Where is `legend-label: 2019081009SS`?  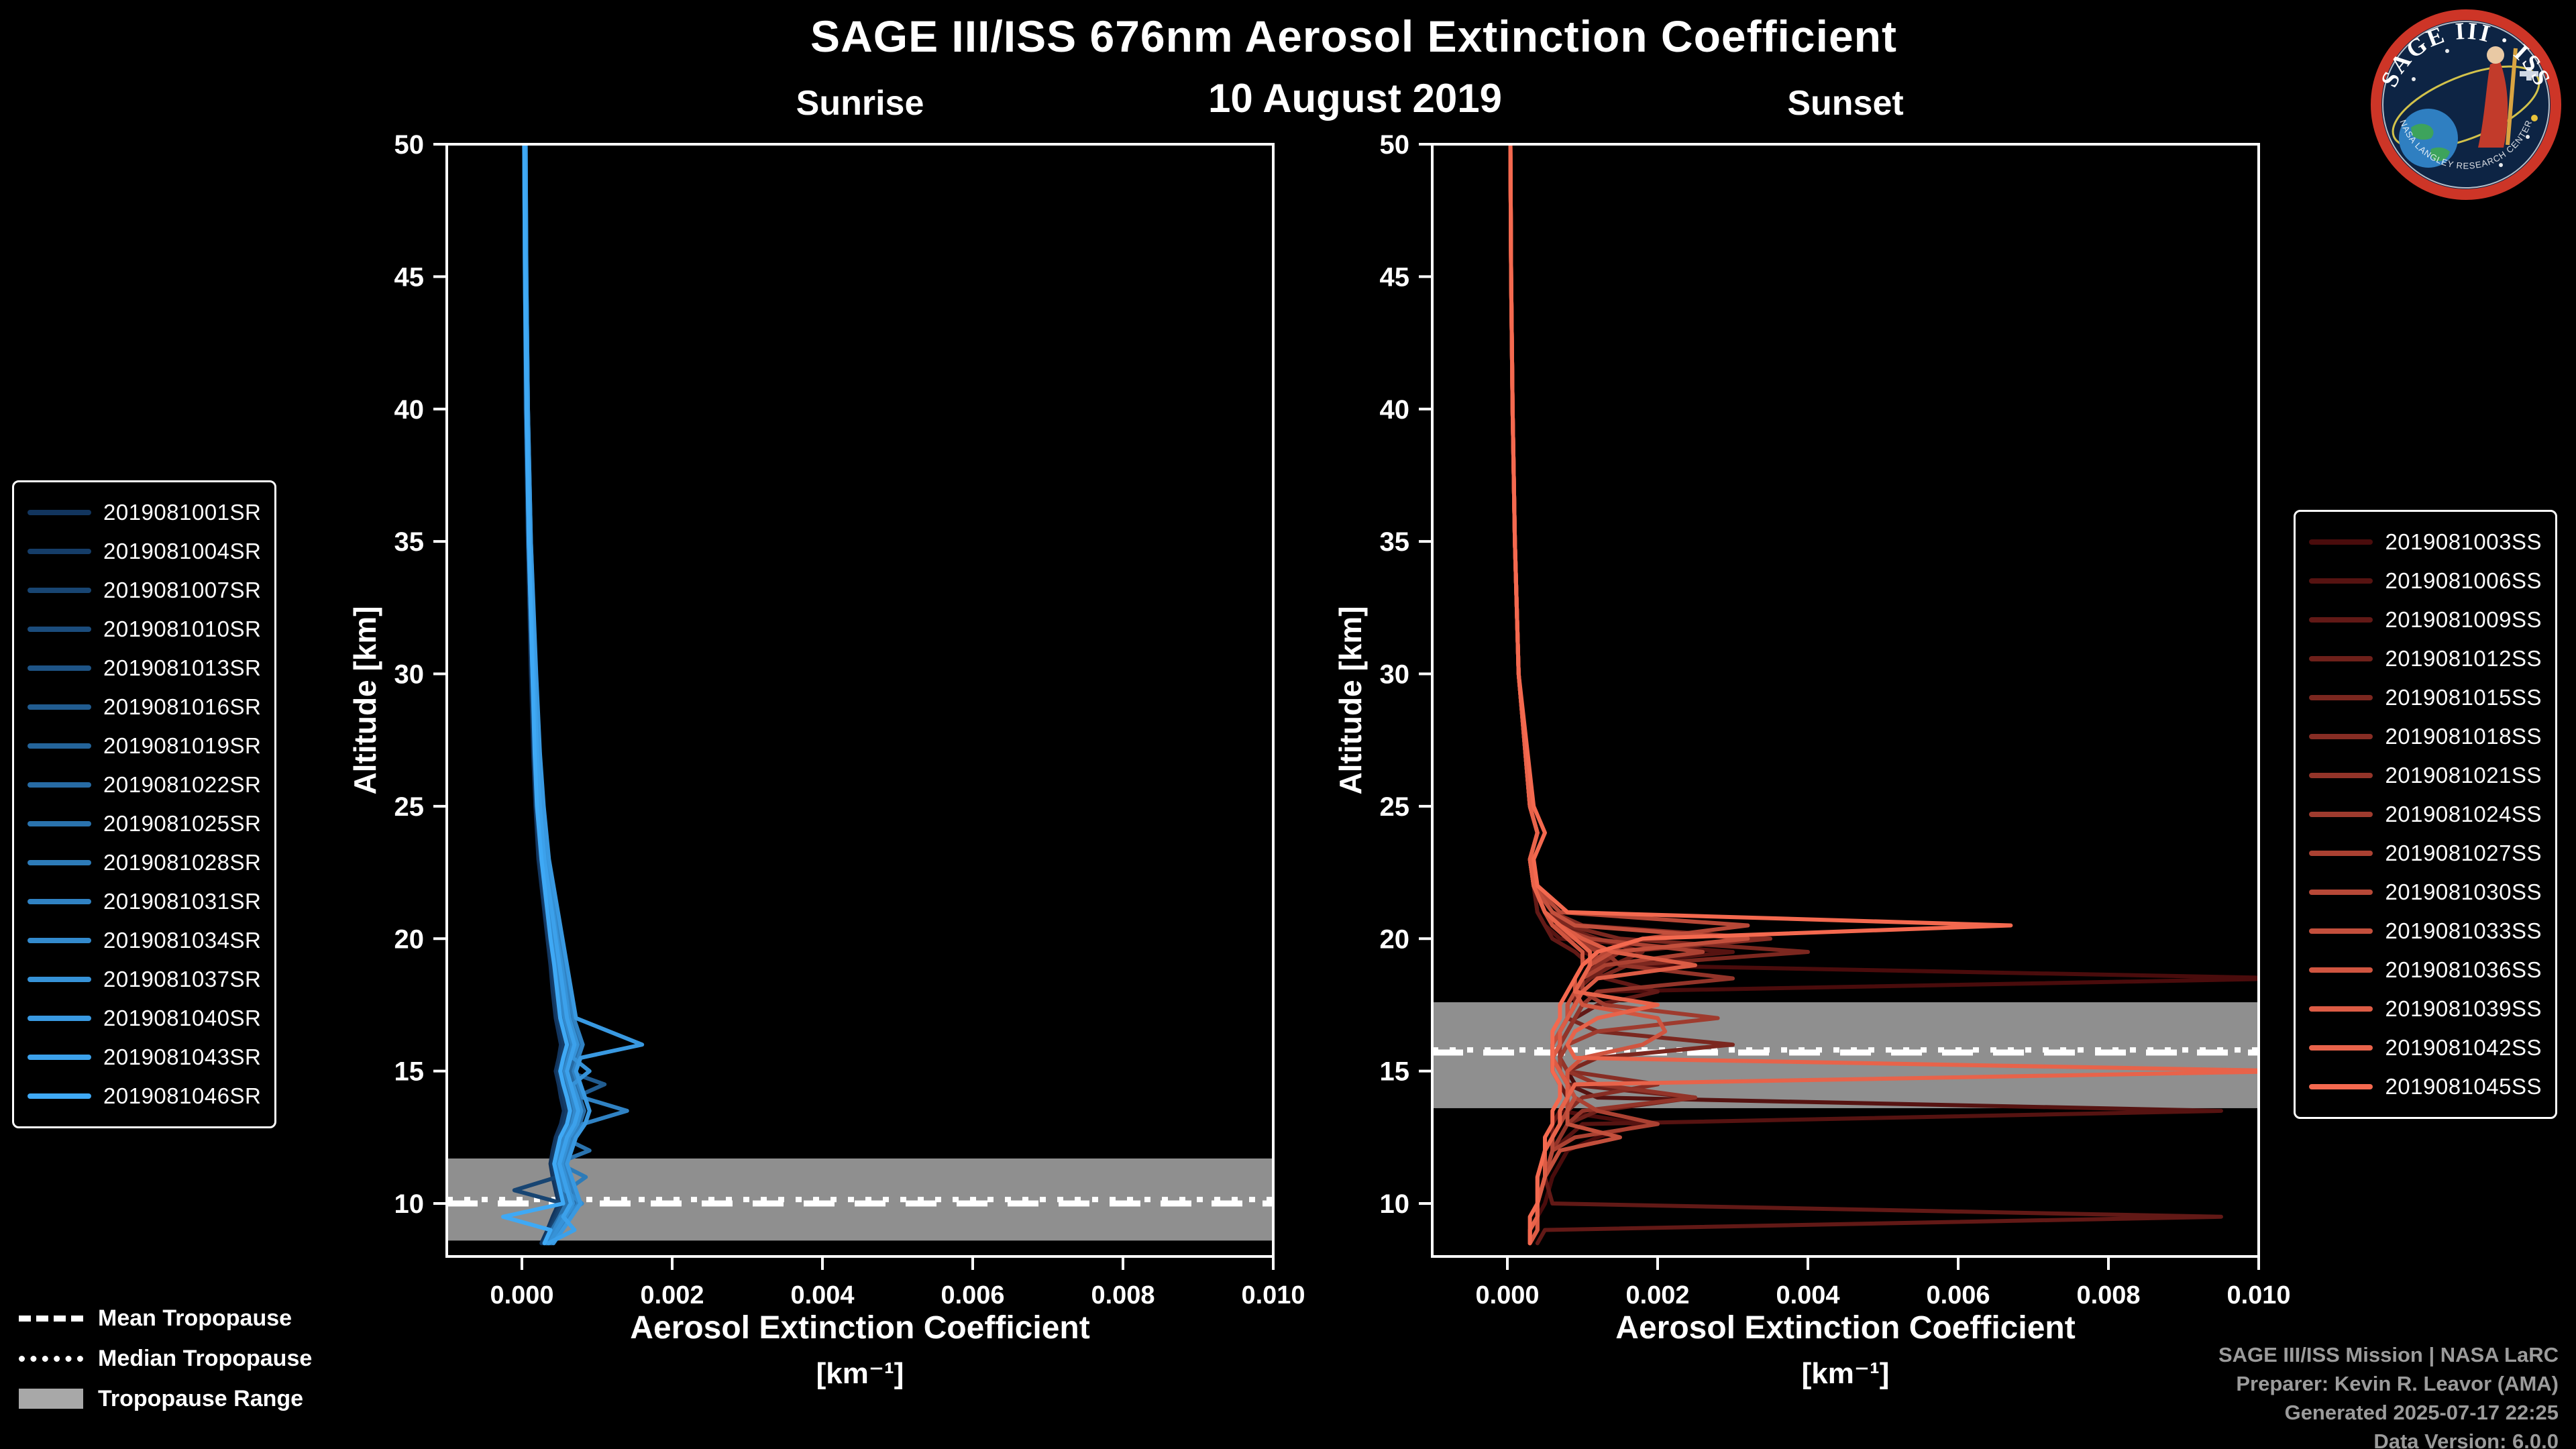
legend-label: 2019081009SS is located at coordinates (2463, 619).